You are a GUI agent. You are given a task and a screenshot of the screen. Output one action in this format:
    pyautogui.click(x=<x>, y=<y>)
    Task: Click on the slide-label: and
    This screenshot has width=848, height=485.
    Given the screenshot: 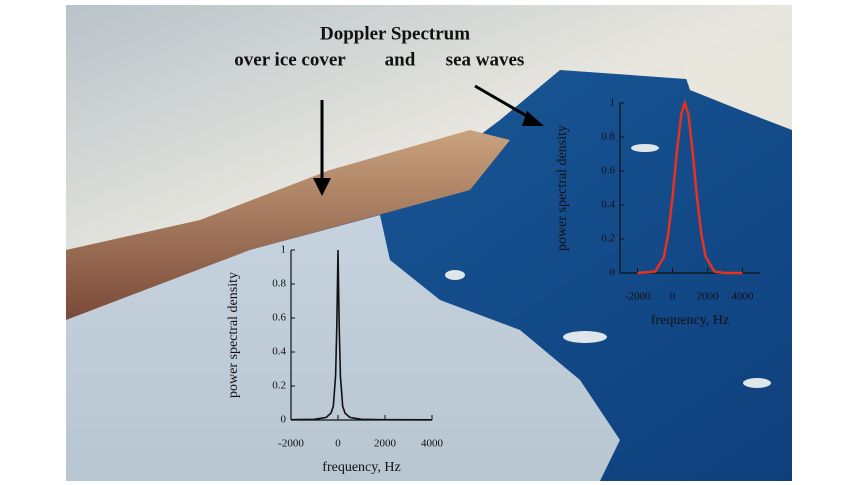 What is the action you would take?
    pyautogui.click(x=400, y=59)
    